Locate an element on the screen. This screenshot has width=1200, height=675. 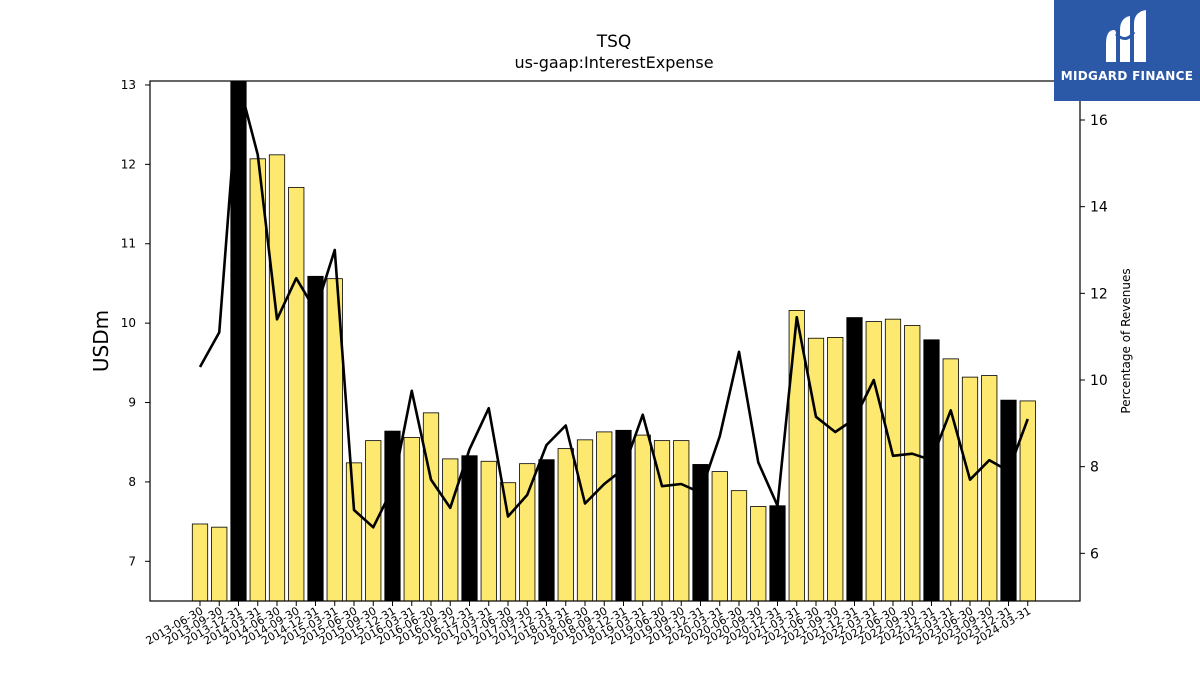
y-tick-label: 11 is located at coordinates (128, 244).